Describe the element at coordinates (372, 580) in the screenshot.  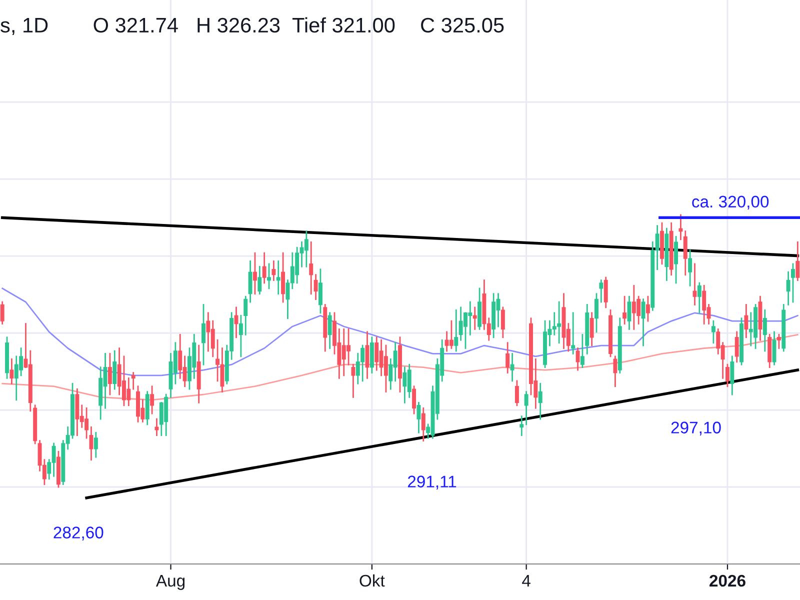
I see `x-tick-label: Okt` at that location.